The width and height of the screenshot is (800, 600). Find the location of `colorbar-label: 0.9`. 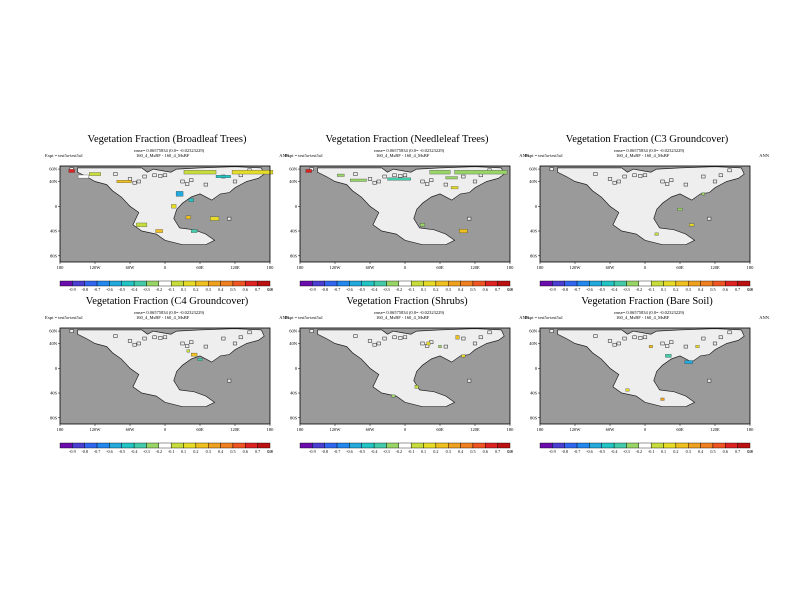

colorbar-label: 0.9 is located at coordinates (749, 289).